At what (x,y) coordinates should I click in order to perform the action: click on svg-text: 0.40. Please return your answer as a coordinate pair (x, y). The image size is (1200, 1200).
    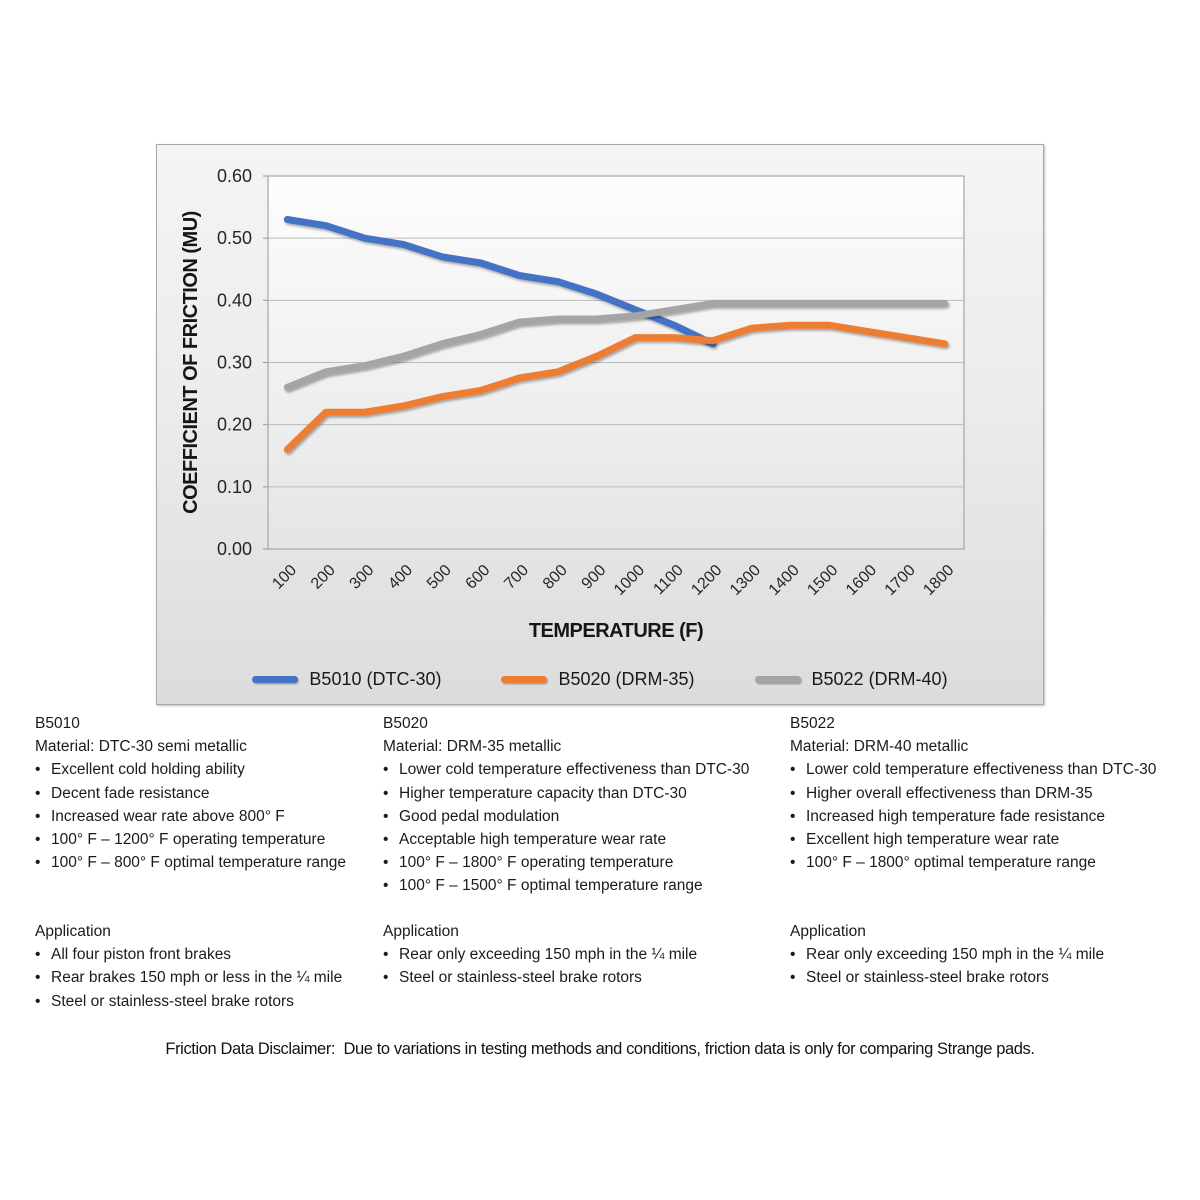
    Looking at the image, I should click on (234, 300).